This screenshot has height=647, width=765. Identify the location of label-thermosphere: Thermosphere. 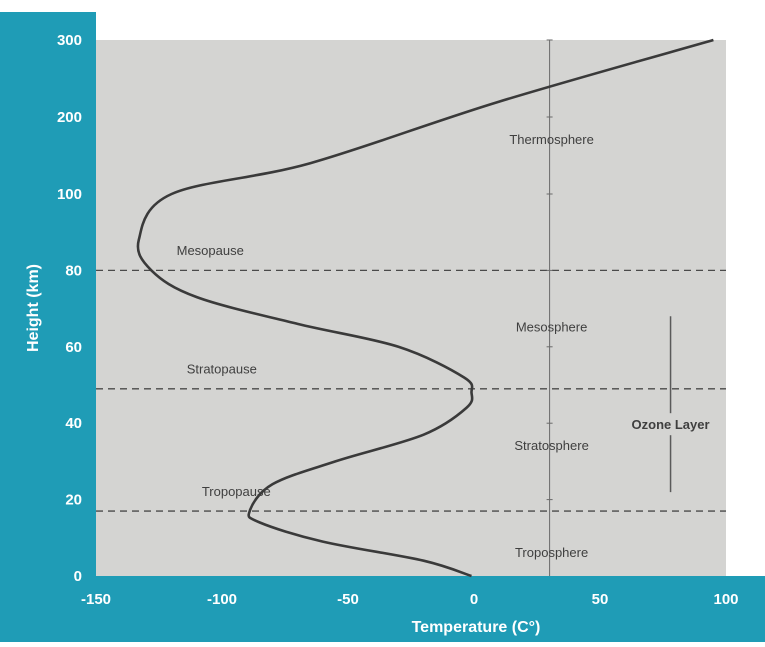
(551, 139).